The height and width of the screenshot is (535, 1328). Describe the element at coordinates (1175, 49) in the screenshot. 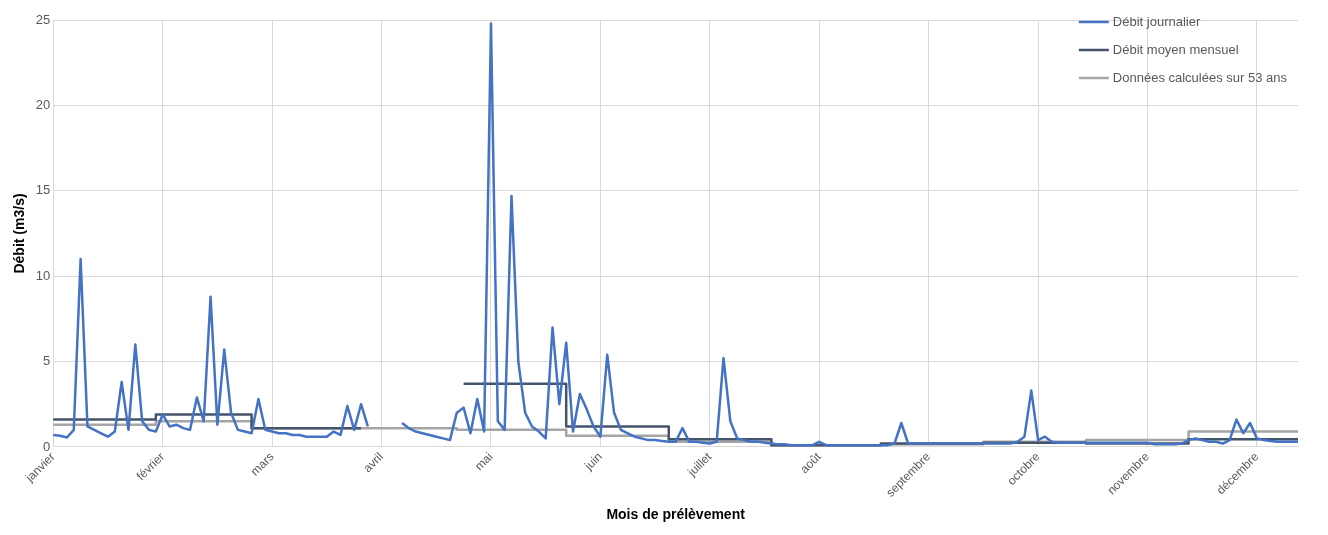

I see `legend-label: Débit moyen mensuel` at that location.